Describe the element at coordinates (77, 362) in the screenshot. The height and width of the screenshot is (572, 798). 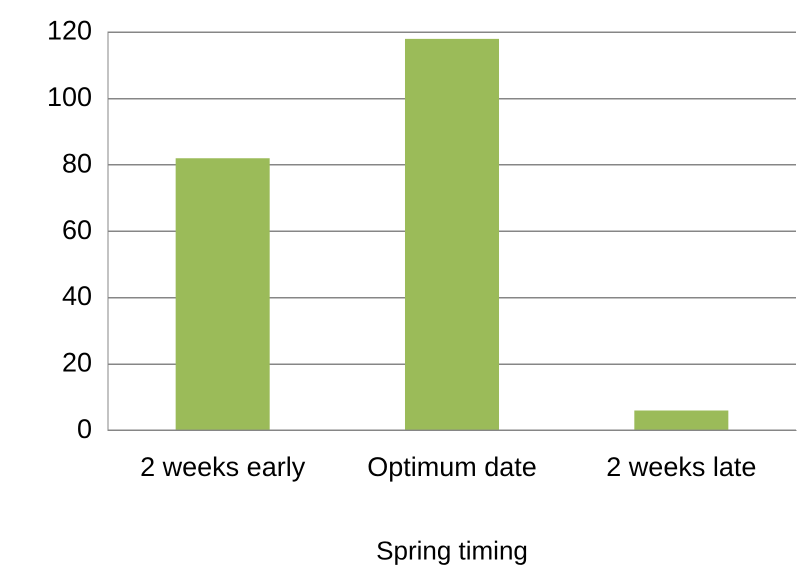
I see `y-tick-label: 20` at that location.